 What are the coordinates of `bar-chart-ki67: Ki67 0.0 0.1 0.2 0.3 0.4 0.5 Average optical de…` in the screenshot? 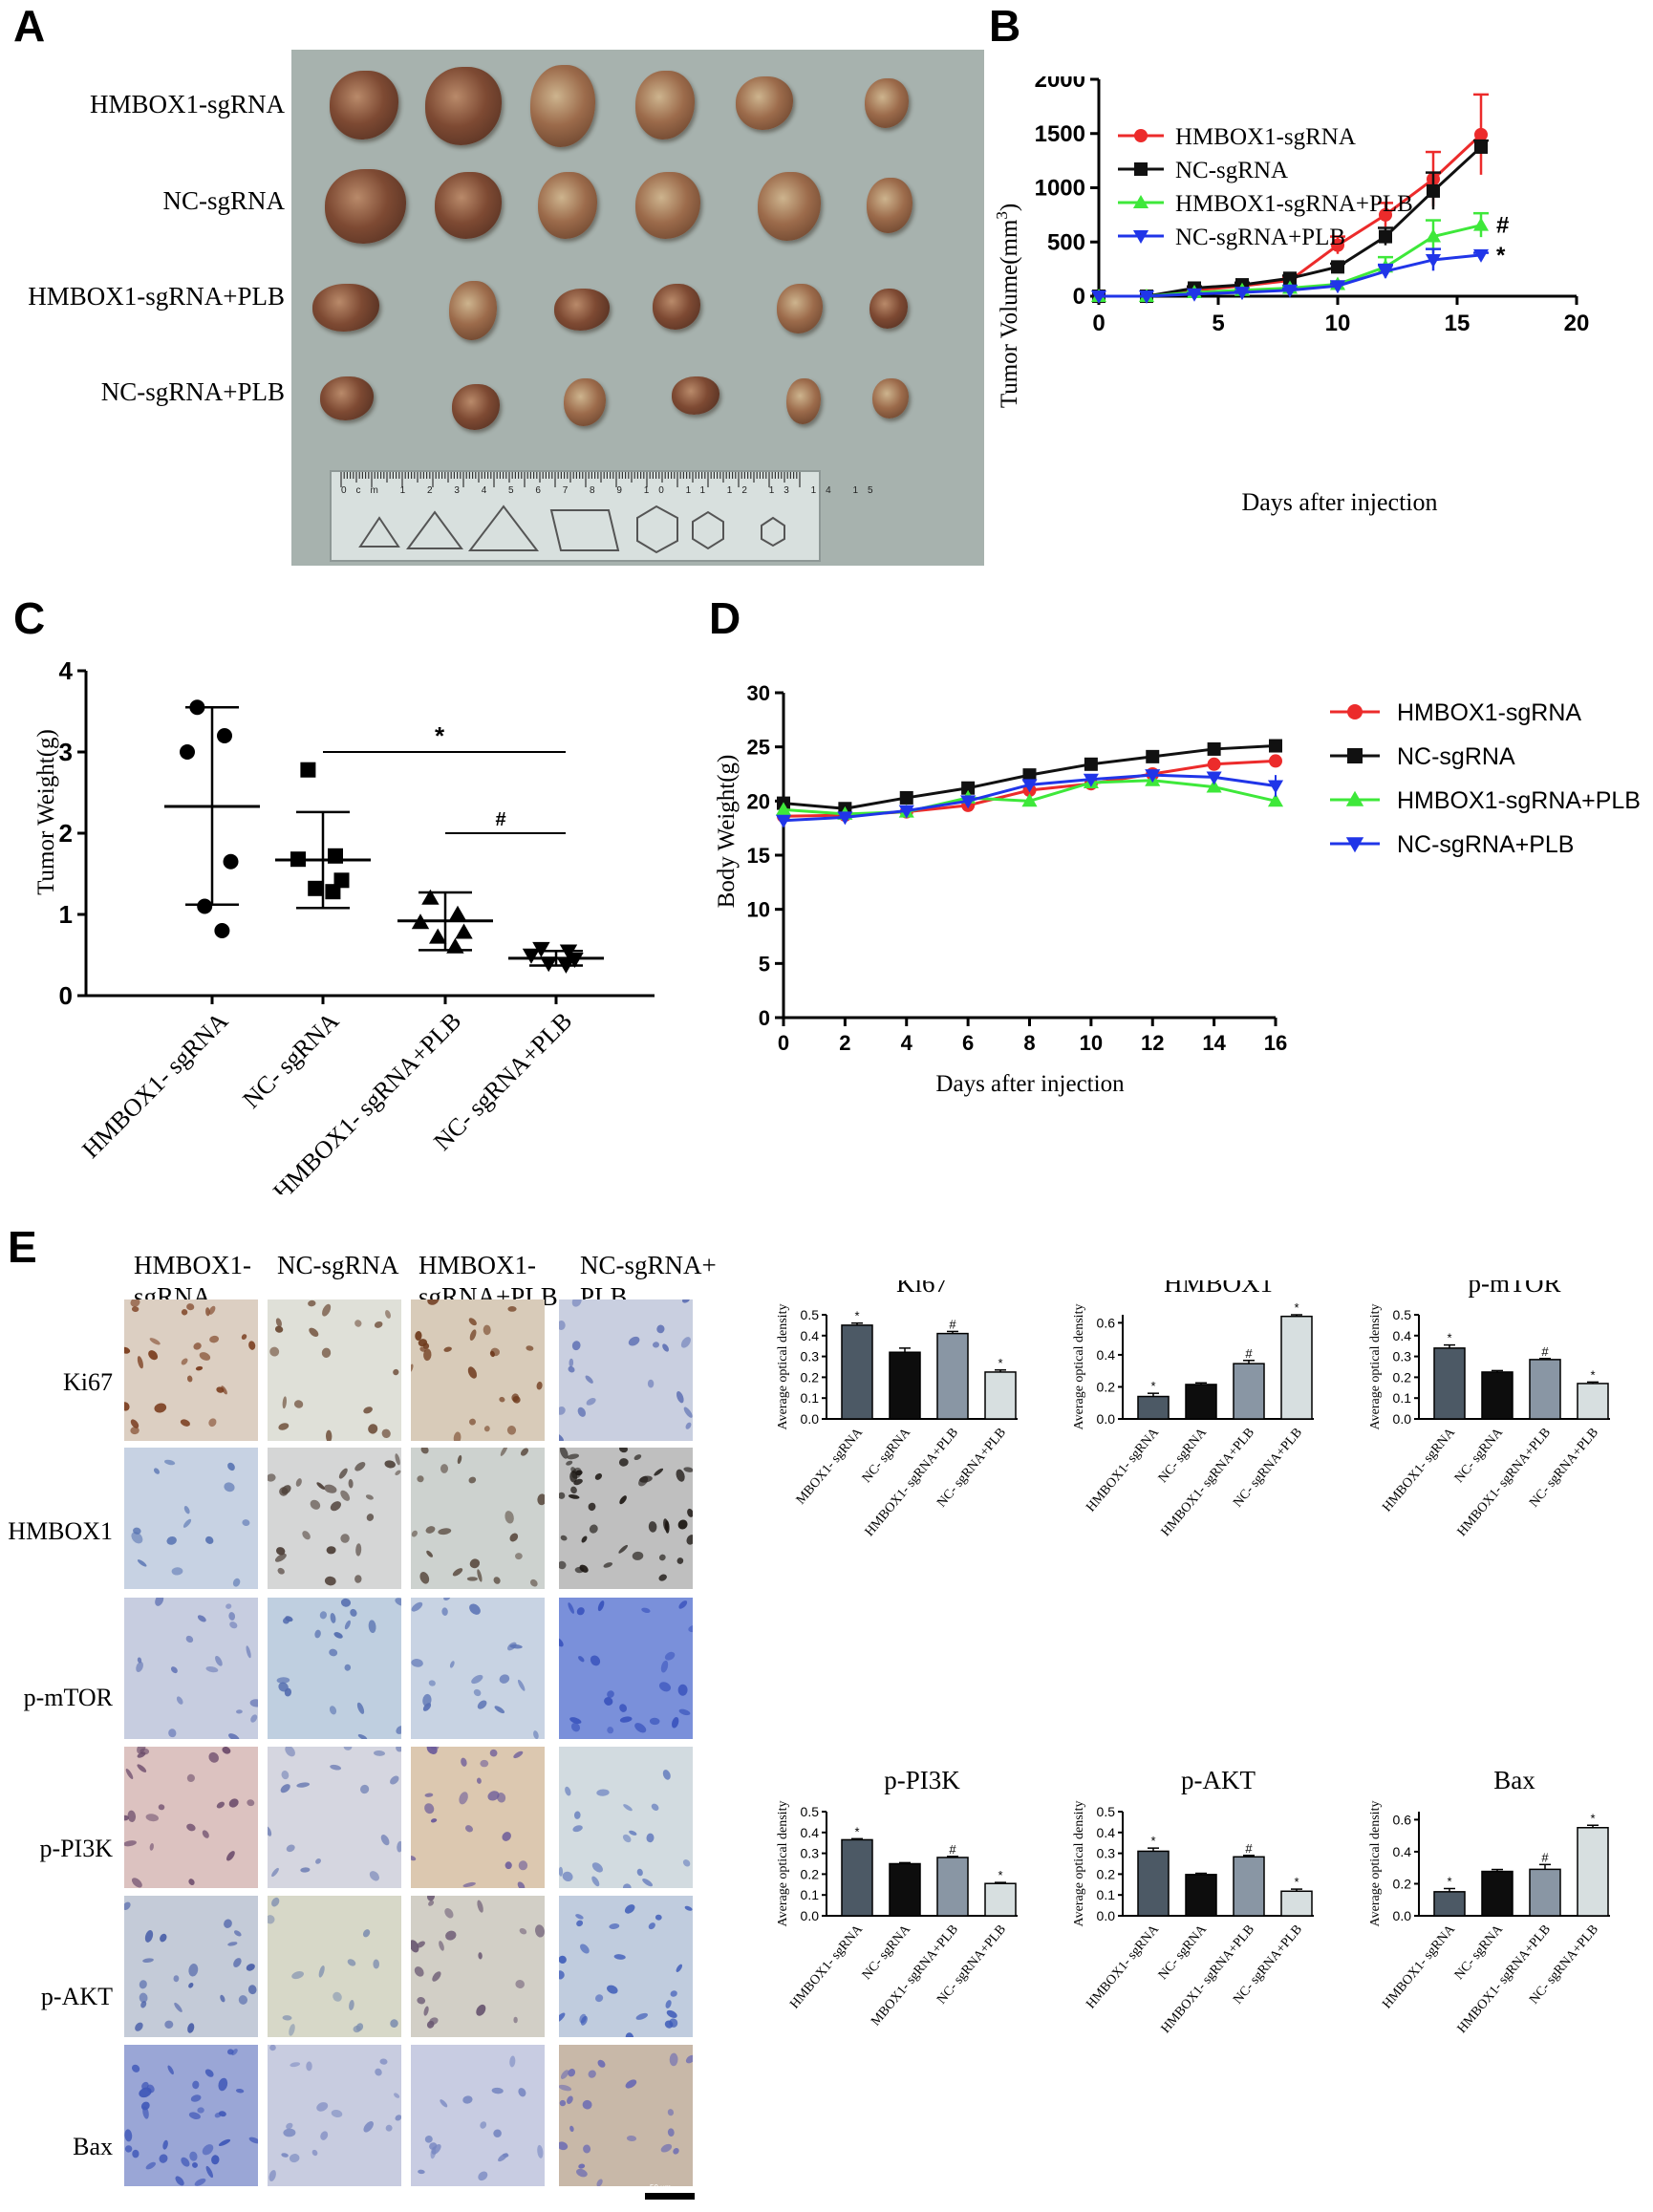 It's located at (897, 1409).